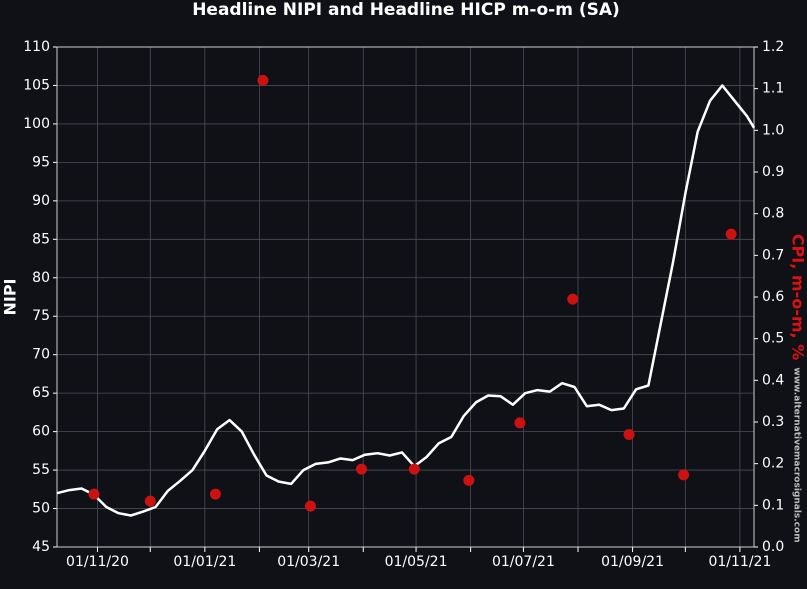 The width and height of the screenshot is (807, 589). I want to click on x-tick-label: 01/03/21, so click(308, 562).